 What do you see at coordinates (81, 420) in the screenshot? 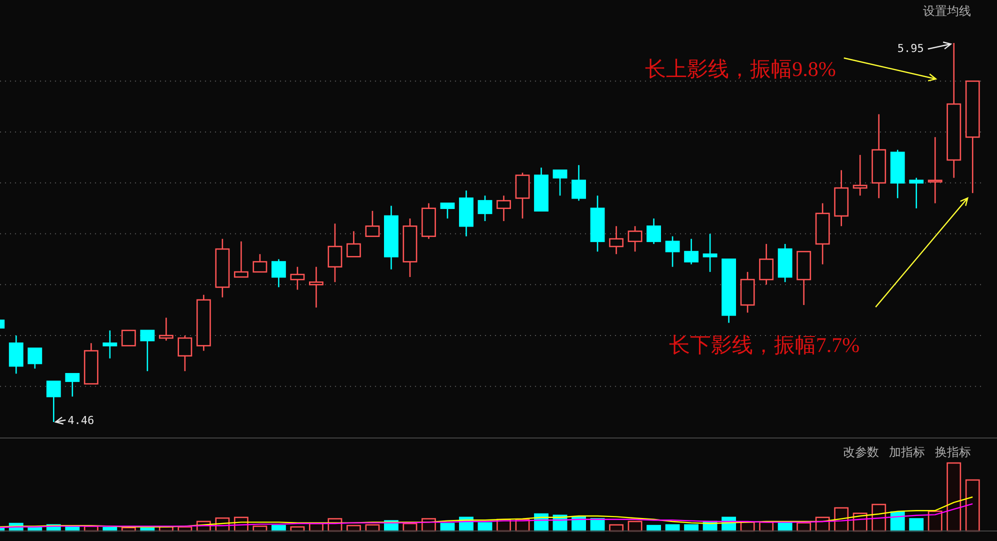
I see `annotation: 4.46` at bounding box center [81, 420].